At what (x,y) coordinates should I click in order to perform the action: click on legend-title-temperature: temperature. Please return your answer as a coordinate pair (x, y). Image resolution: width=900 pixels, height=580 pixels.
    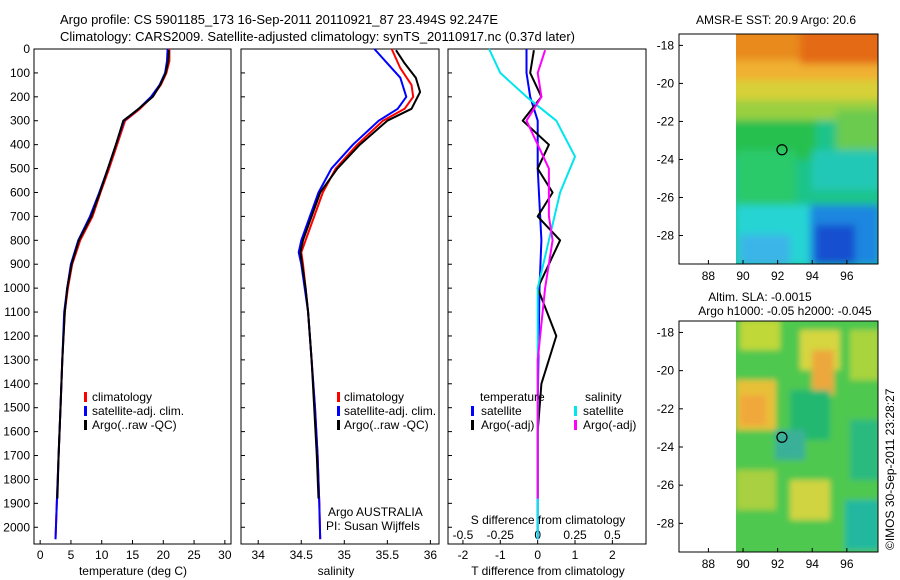
    Looking at the image, I should click on (512, 397).